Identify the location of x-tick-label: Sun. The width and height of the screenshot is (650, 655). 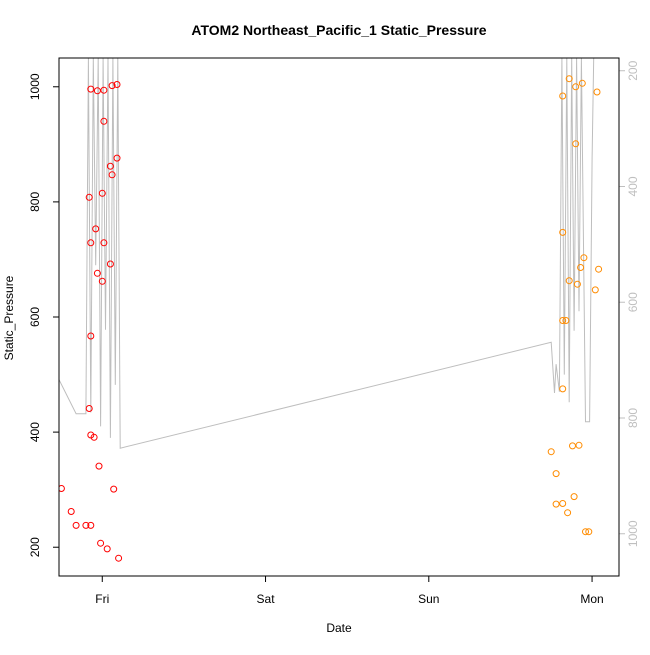
(428, 599).